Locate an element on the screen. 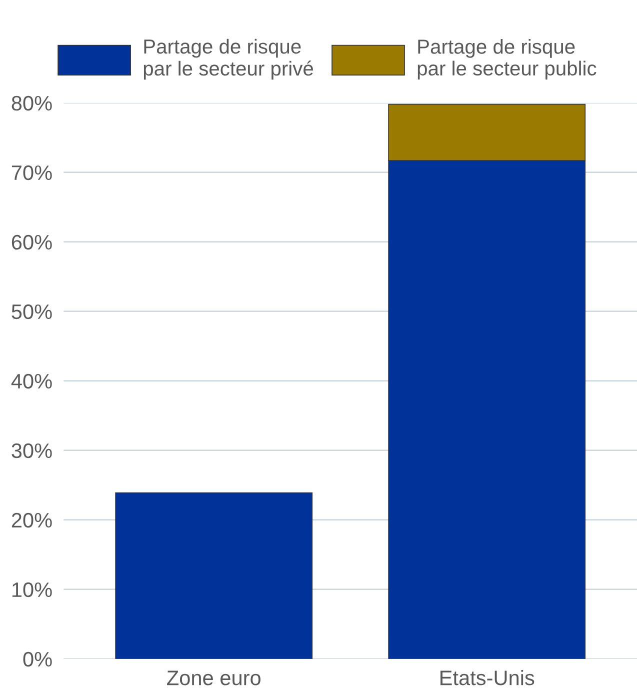 Image resolution: width=637 pixels, height=695 pixels. y-tick-label: 60% is located at coordinates (32, 242).